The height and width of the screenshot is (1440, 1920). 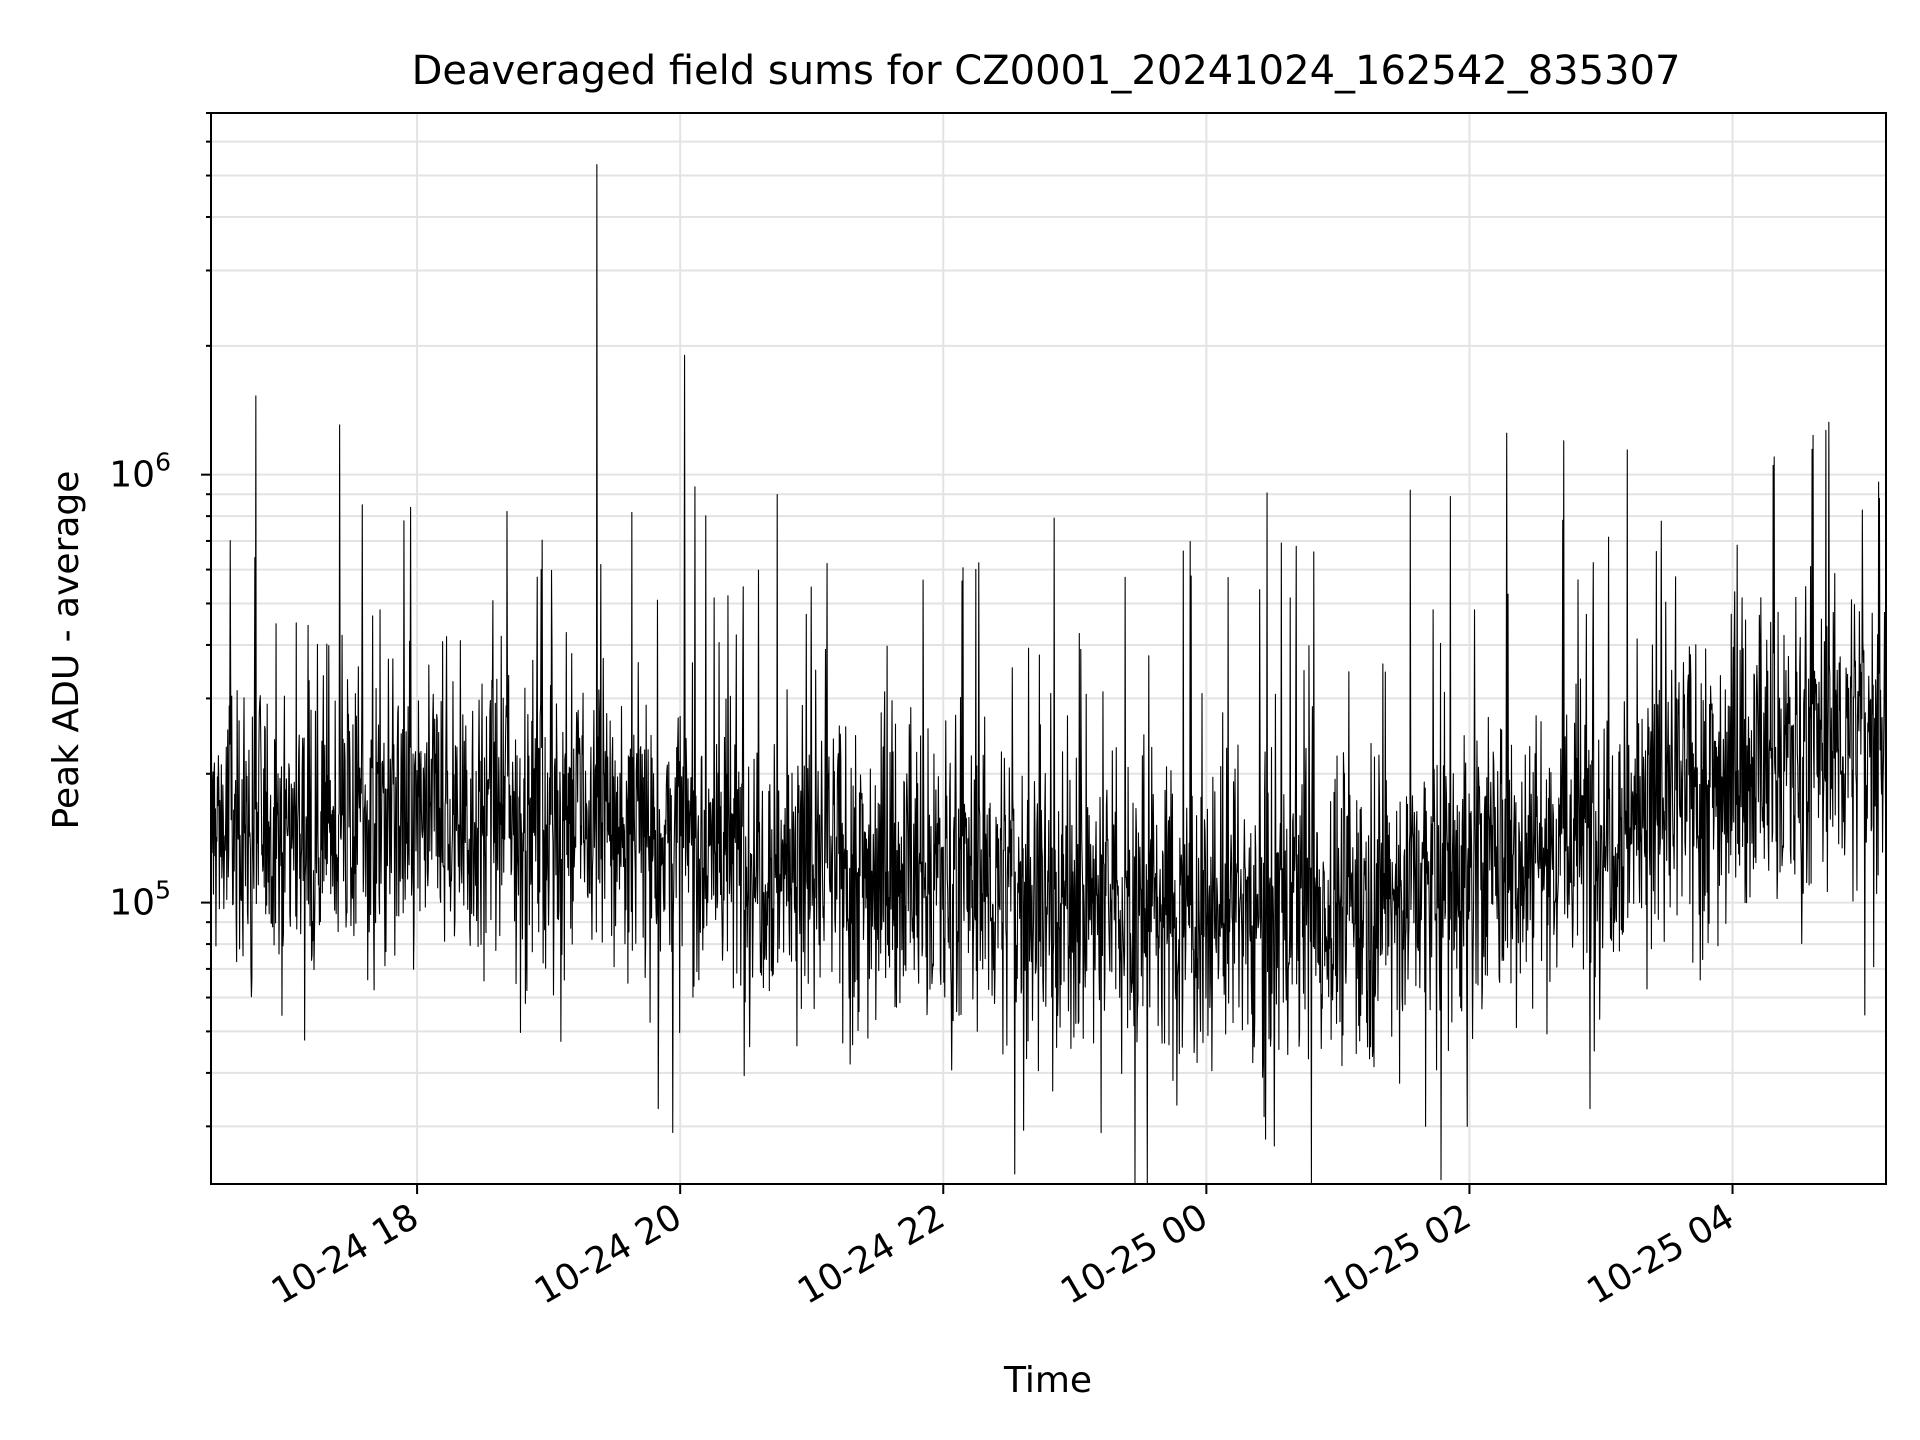 I want to click on y-tick-label: 10⁶, so click(x=140, y=472).